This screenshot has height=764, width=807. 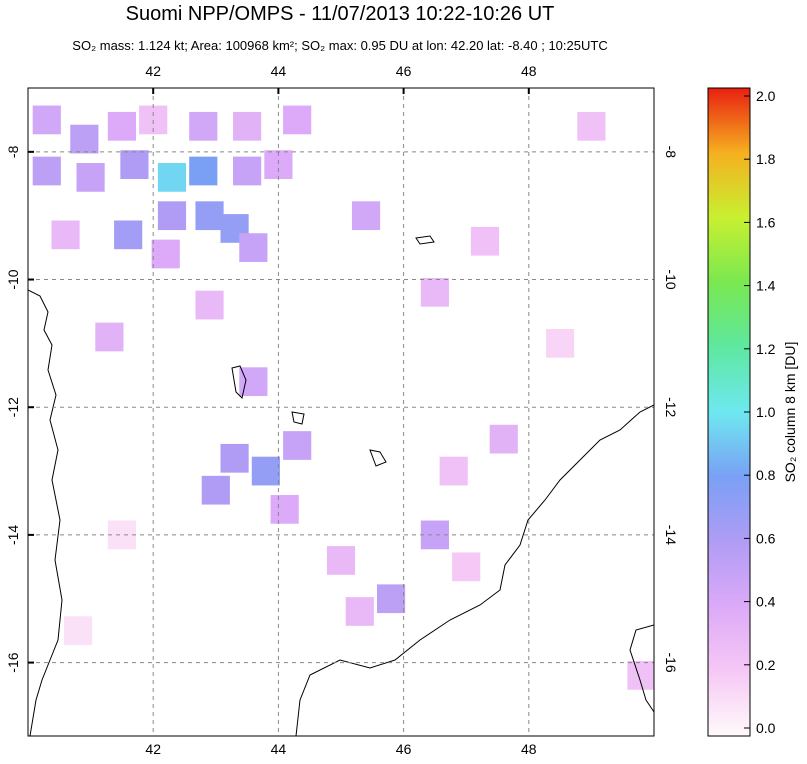 I want to click on colorbar-tick-label: 0.2, so click(x=766, y=665).